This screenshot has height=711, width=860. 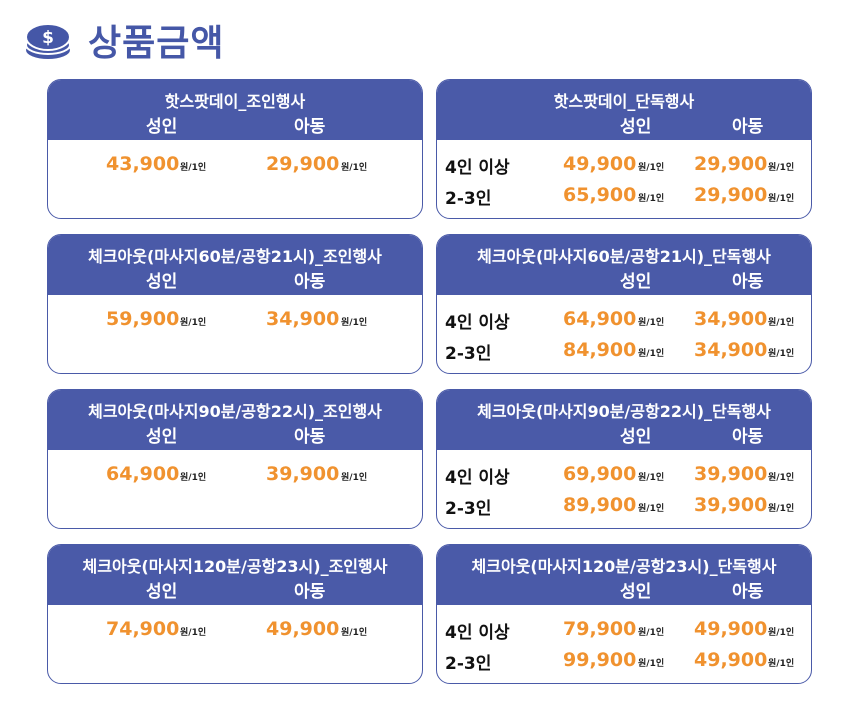 What do you see at coordinates (235, 256) in the screenshot?
I see `card-title: 체크아웃(마사지60분/공항21시)_조인행사` at bounding box center [235, 256].